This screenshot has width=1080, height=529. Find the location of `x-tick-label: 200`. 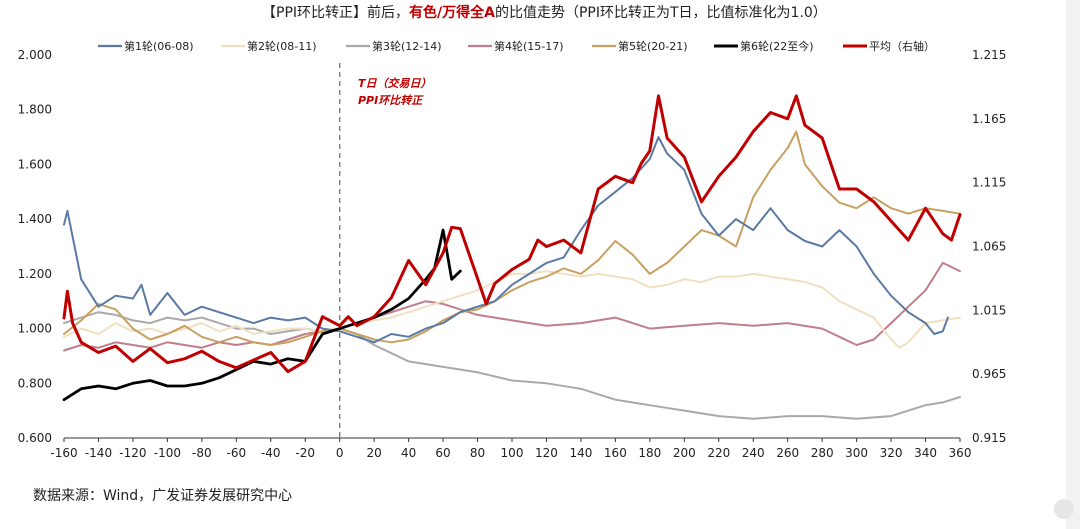

x-tick-label: 200 is located at coordinates (684, 453).